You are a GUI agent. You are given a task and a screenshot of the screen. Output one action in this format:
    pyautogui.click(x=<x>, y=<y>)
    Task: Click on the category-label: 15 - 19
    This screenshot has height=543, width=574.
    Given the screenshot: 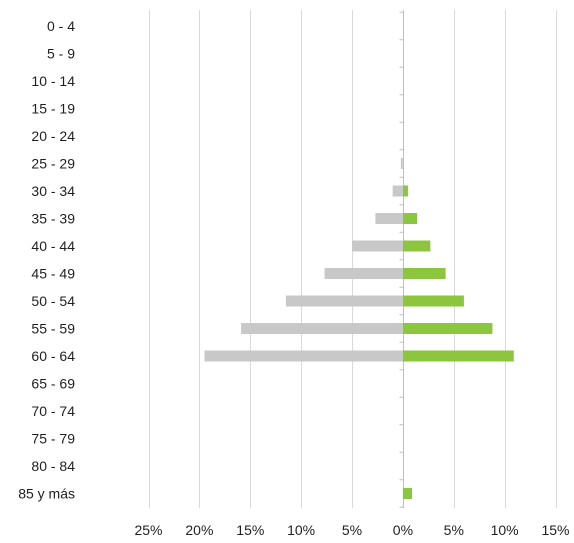 What is the action you would take?
    pyautogui.click(x=53, y=109)
    